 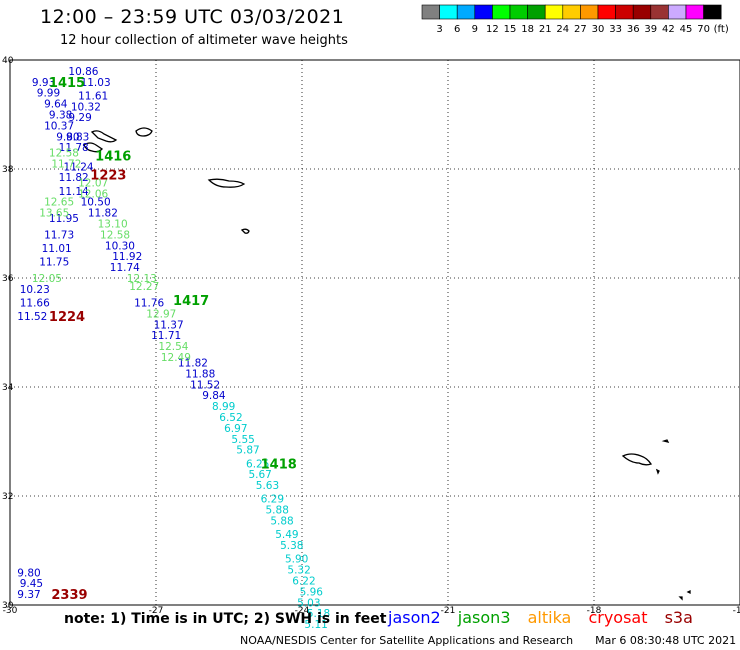 I want to click on swh-value-label: 6.25, so click(x=257, y=464).